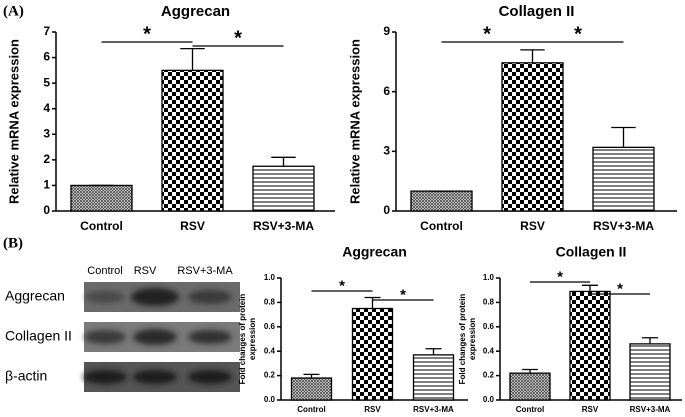 Image resolution: width=685 pixels, height=417 pixels. Describe the element at coordinates (38, 336) in the screenshot. I see `blot-row-label: Collagen II` at that location.